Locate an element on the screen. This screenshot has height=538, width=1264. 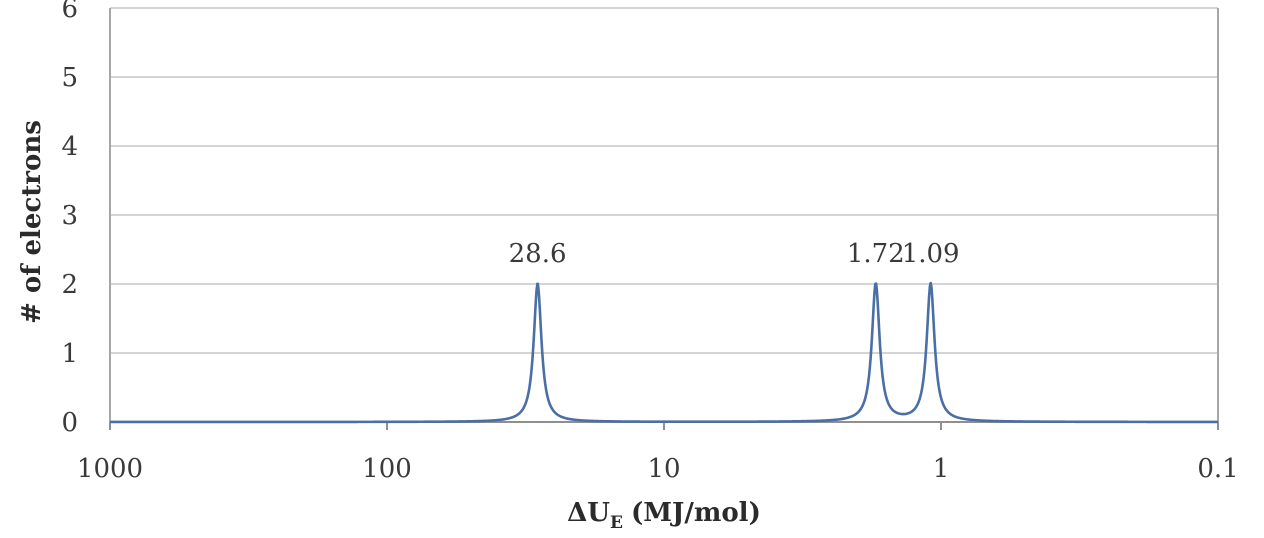
peak-label-1: 28.6 is located at coordinates (538, 254).